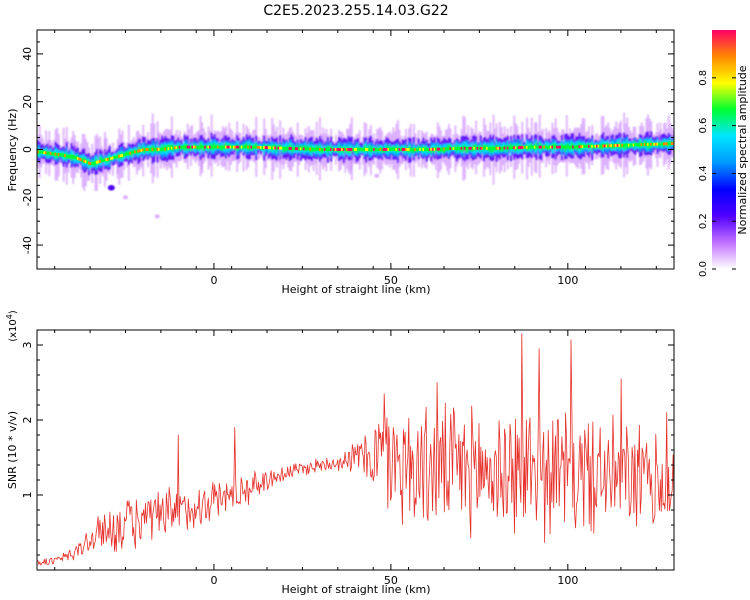 This screenshot has height=600, width=750. What do you see at coordinates (27, 420) in the screenshot?
I see `snr-ytick-label: 2` at bounding box center [27, 420].